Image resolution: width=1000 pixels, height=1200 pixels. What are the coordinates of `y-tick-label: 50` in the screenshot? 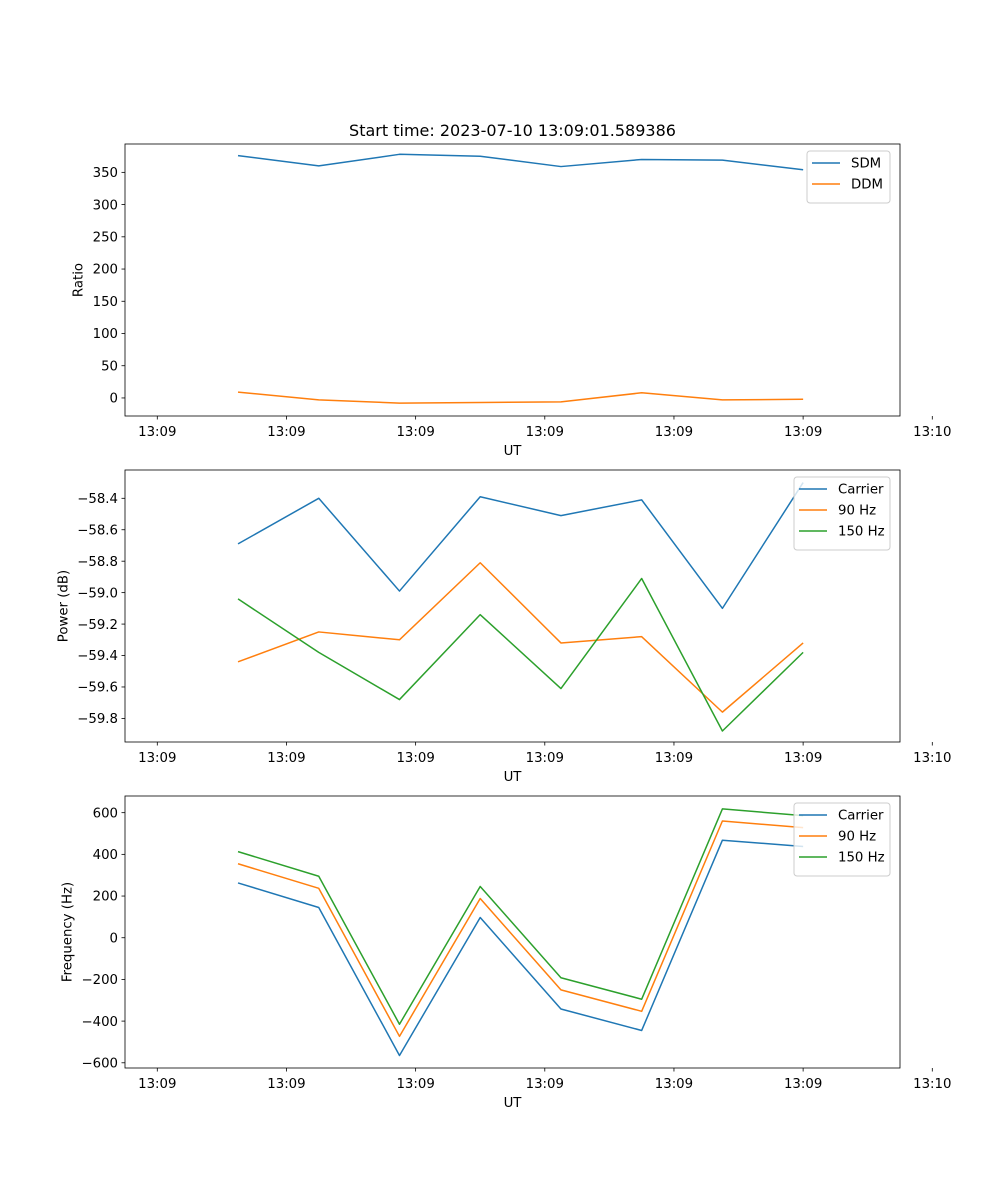 It's located at (109, 366).